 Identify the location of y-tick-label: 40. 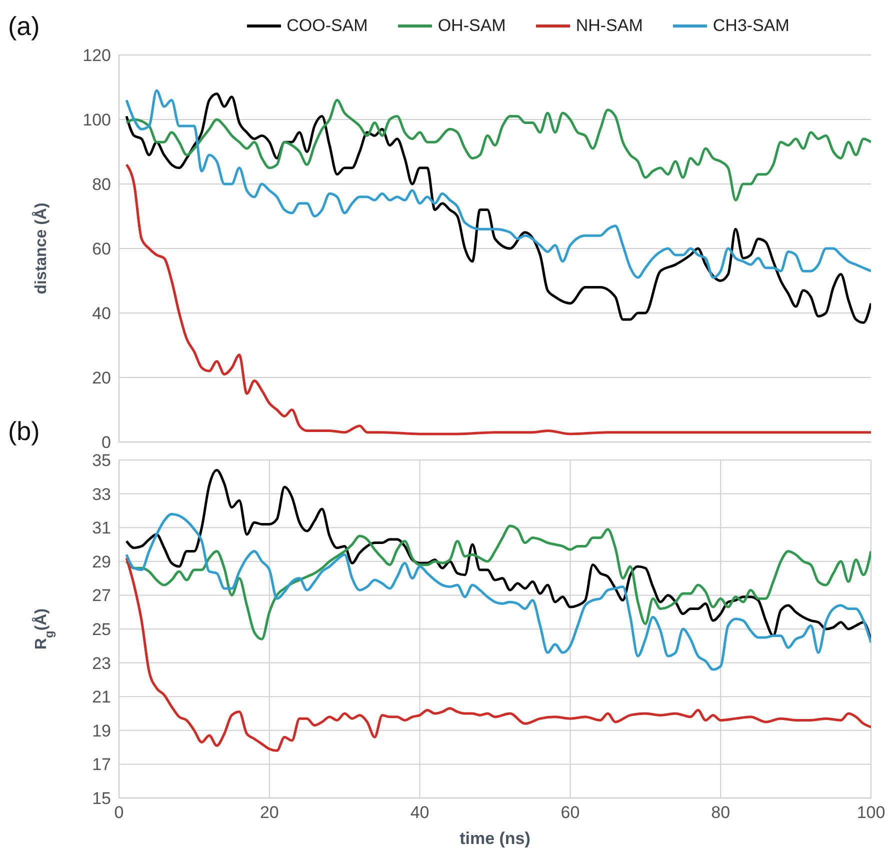
(101, 314).